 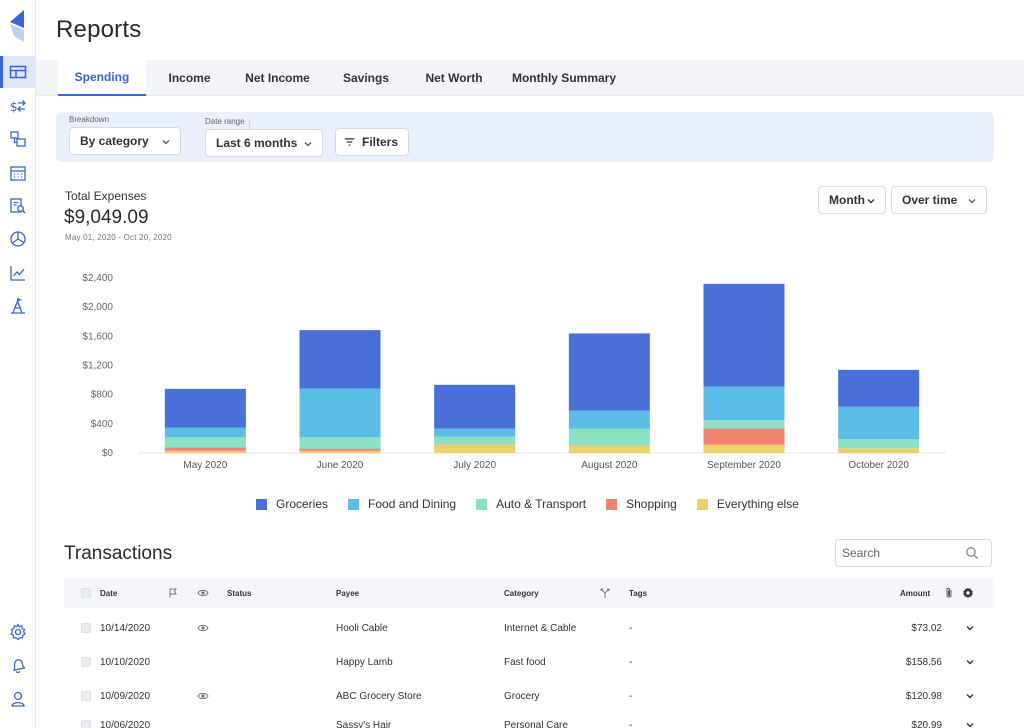 What do you see at coordinates (972, 553) in the screenshot?
I see `search-icon` at bounding box center [972, 553].